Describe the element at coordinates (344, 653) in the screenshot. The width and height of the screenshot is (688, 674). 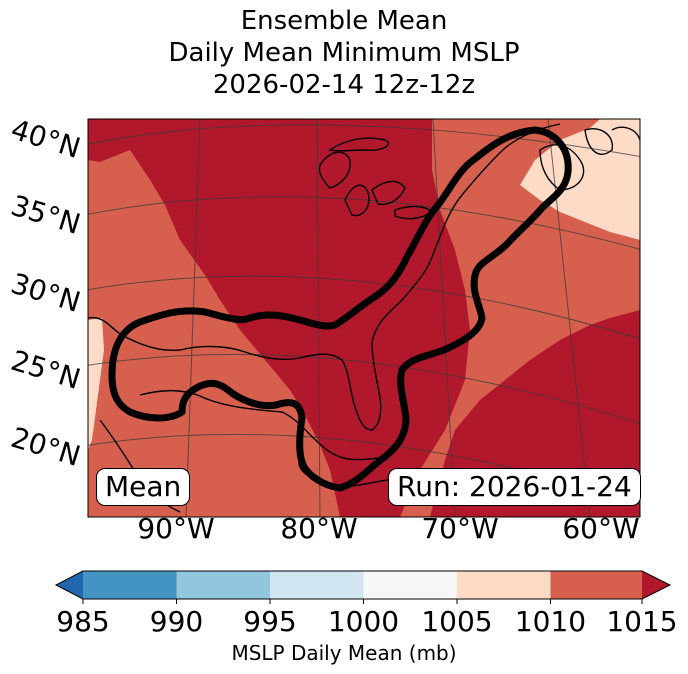
I see `colorbar-label: MSLP Daily Mean (mb)` at that location.